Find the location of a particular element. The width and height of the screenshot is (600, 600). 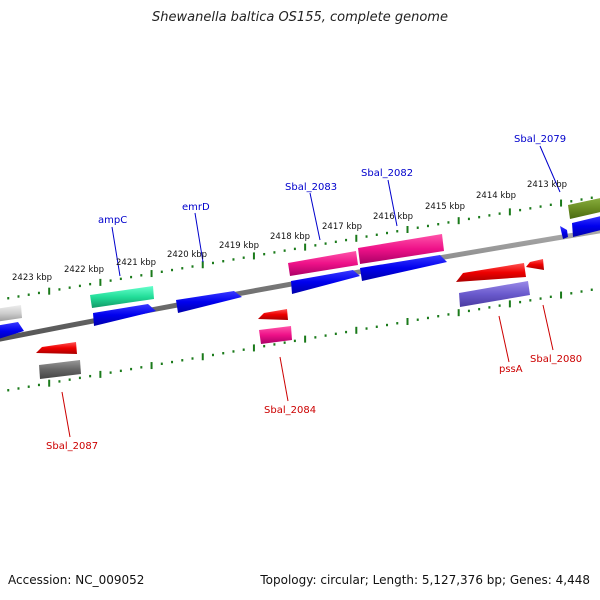

tick-label: 2423 kbp is located at coordinates (32, 278).